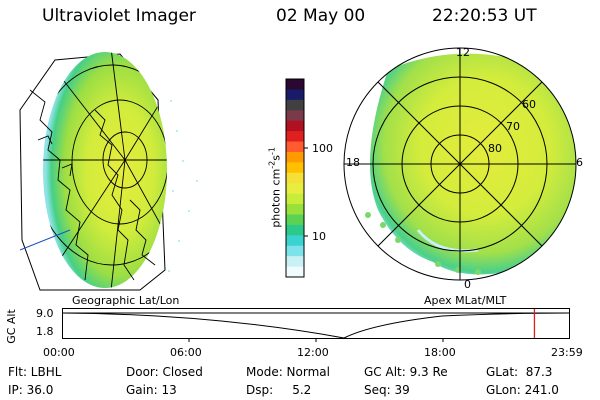 This screenshot has height=400, width=600. Describe the element at coordinates (275, 187) in the screenshot. I see `colorbar-unit-label: photon cm-2s-1` at that location.